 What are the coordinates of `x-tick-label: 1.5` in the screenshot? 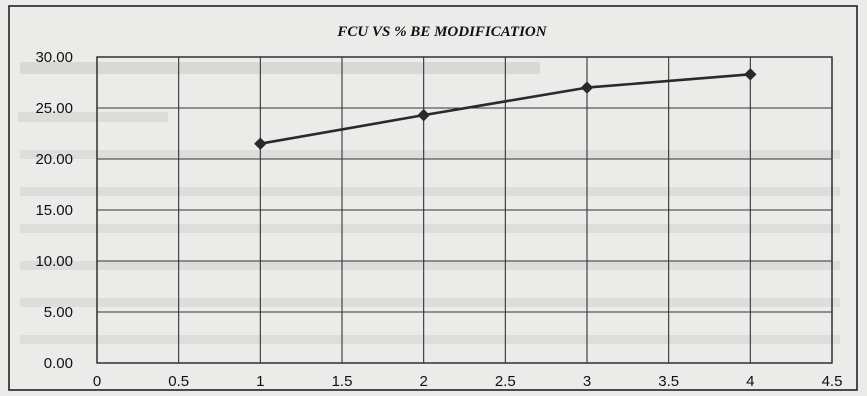 It's located at (342, 381).